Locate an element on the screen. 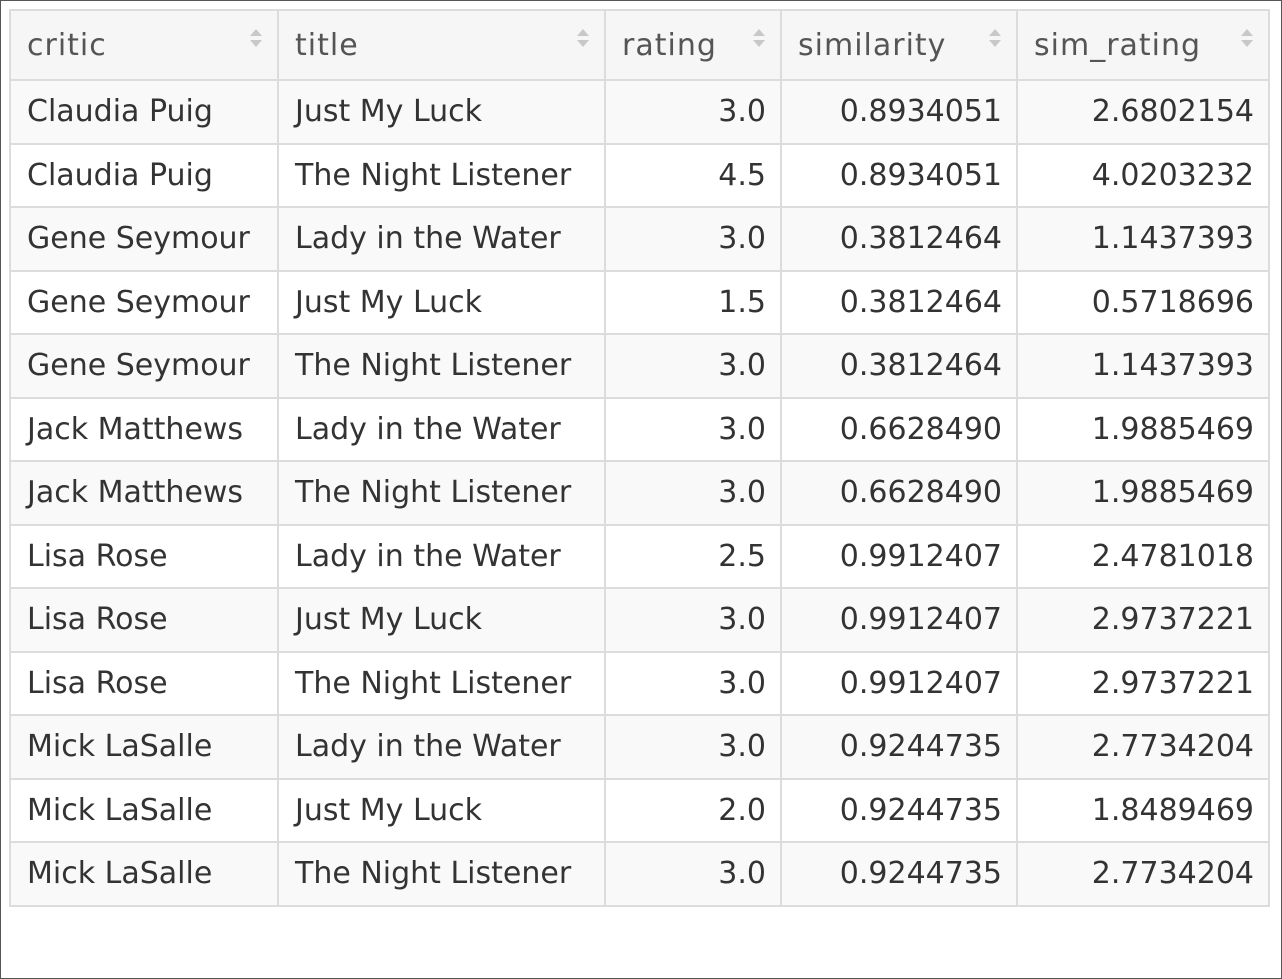  cell-sim-rating: 0.5718696 is located at coordinates (1143, 302).